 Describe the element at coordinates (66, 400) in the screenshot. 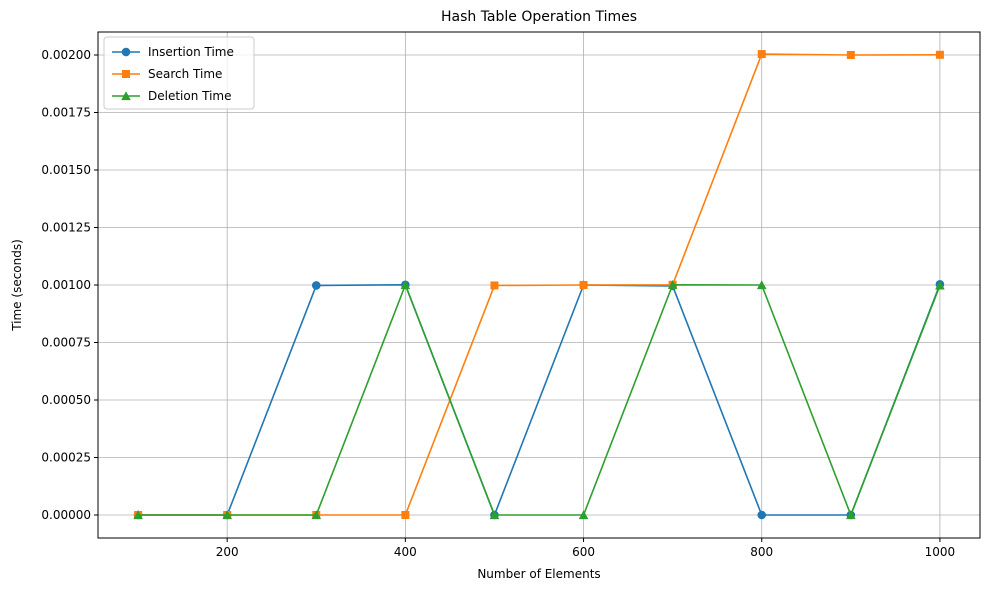

I see `y-tick-label: 0.00050` at that location.